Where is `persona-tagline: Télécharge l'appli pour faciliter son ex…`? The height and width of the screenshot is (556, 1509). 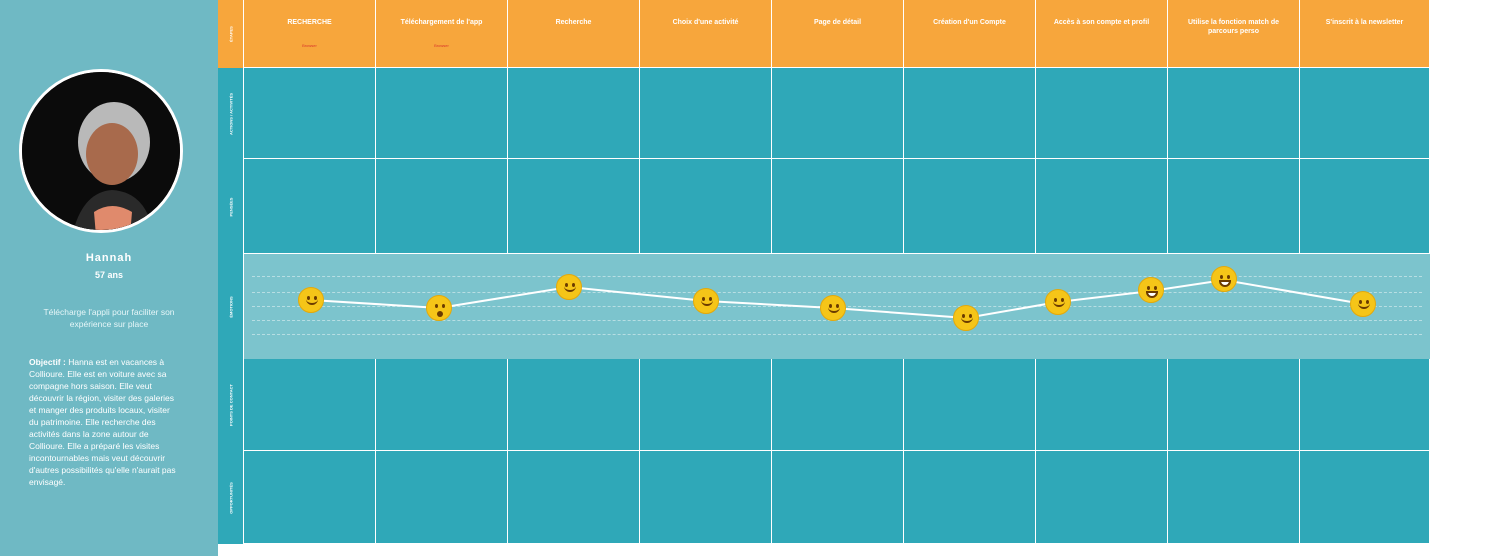
persona-tagline: Télécharge l'appli pour faciliter son ex… is located at coordinates (109, 318).